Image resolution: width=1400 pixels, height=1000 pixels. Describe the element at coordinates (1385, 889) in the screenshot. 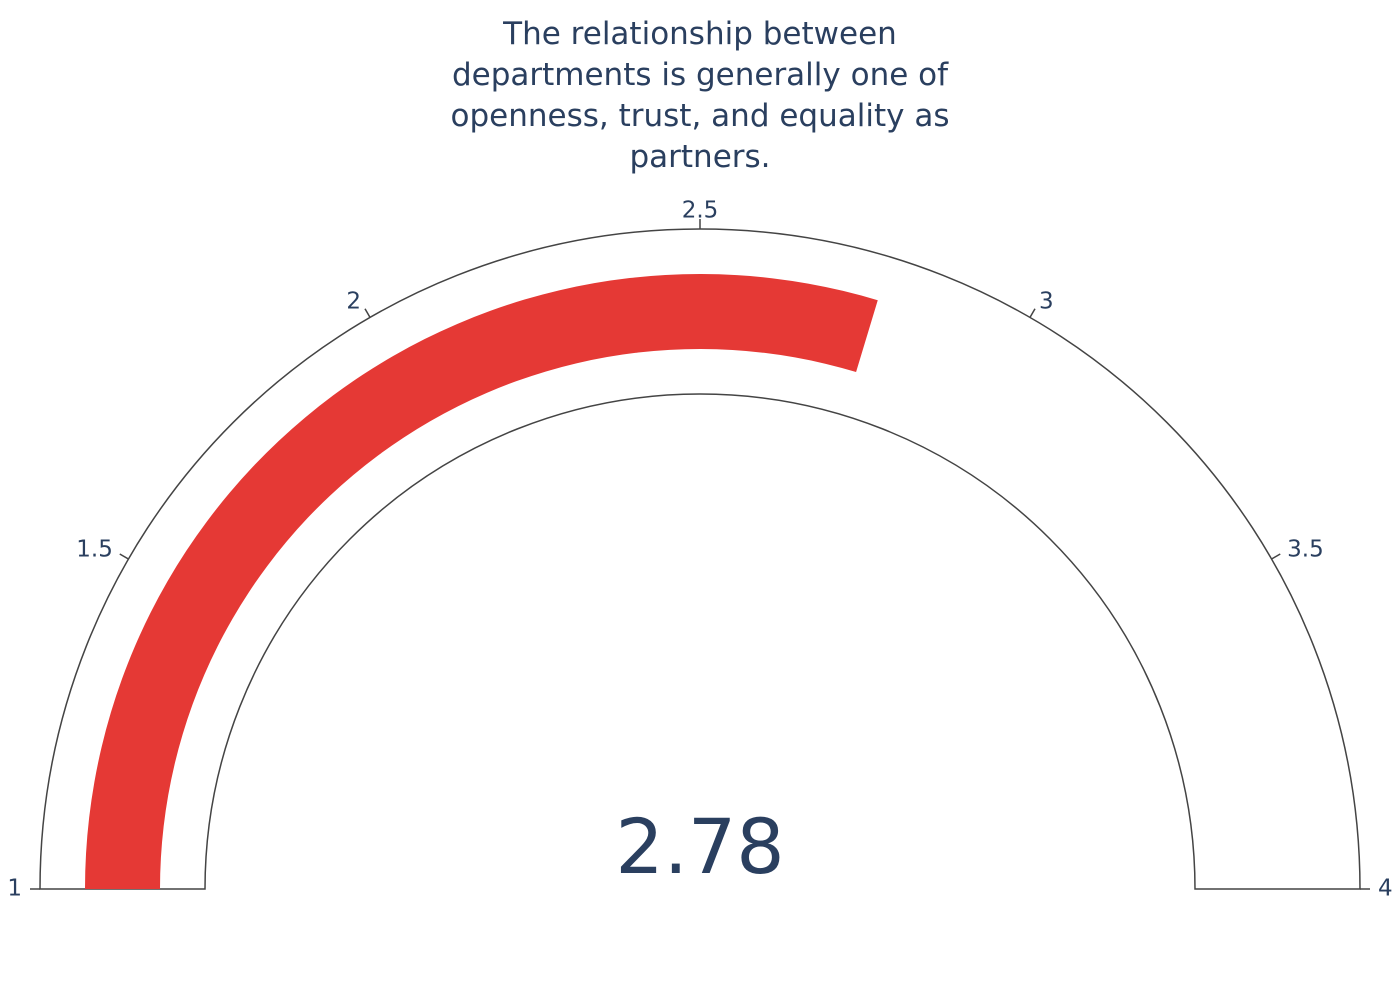

I see `gauge-tick-label: 4` at that location.